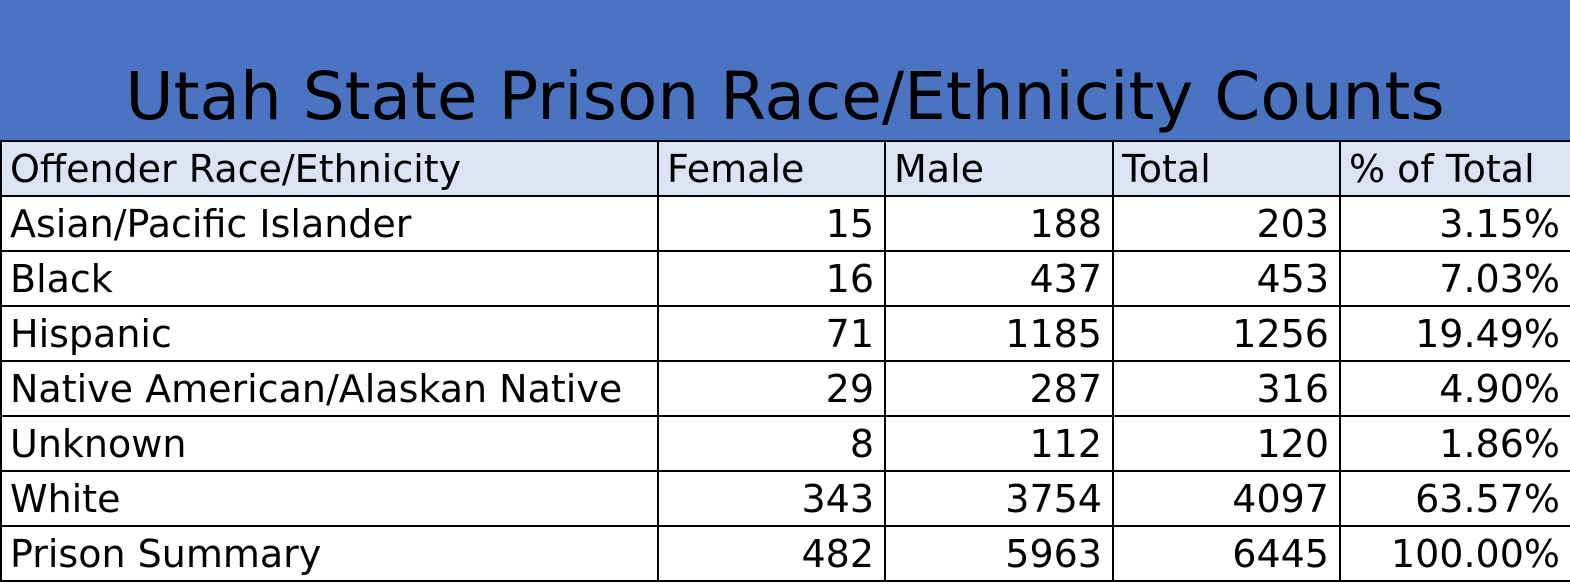 The width and height of the screenshot is (1570, 588). What do you see at coordinates (999, 443) in the screenshot?
I see `cell-male: 112` at bounding box center [999, 443].